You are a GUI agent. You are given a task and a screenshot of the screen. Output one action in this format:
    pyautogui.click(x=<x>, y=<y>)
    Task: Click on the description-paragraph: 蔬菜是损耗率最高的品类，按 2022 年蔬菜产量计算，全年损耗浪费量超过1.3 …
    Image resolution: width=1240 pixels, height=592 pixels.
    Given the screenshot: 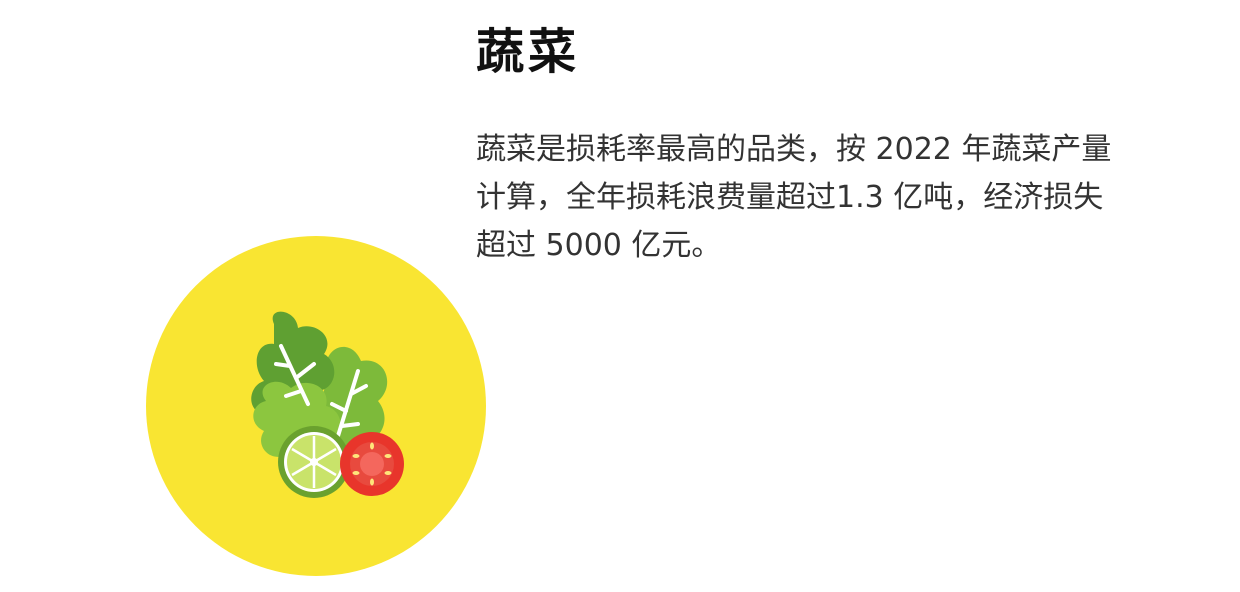 What is the action you would take?
    pyautogui.click(x=794, y=197)
    